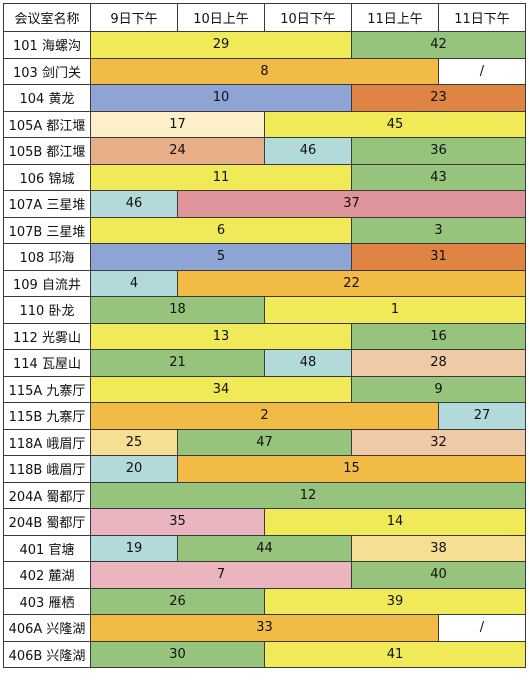 This screenshot has height=700, width=529. I want to click on booking-segment-cell: 37, so click(351, 204).